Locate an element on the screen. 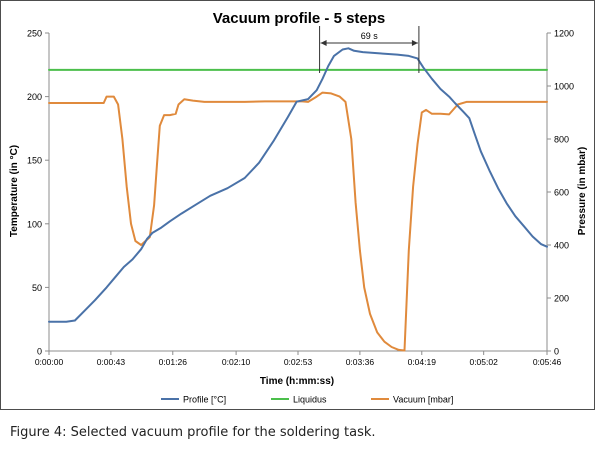 The image size is (597, 456). y-tick-label: 200 is located at coordinates (34, 97).